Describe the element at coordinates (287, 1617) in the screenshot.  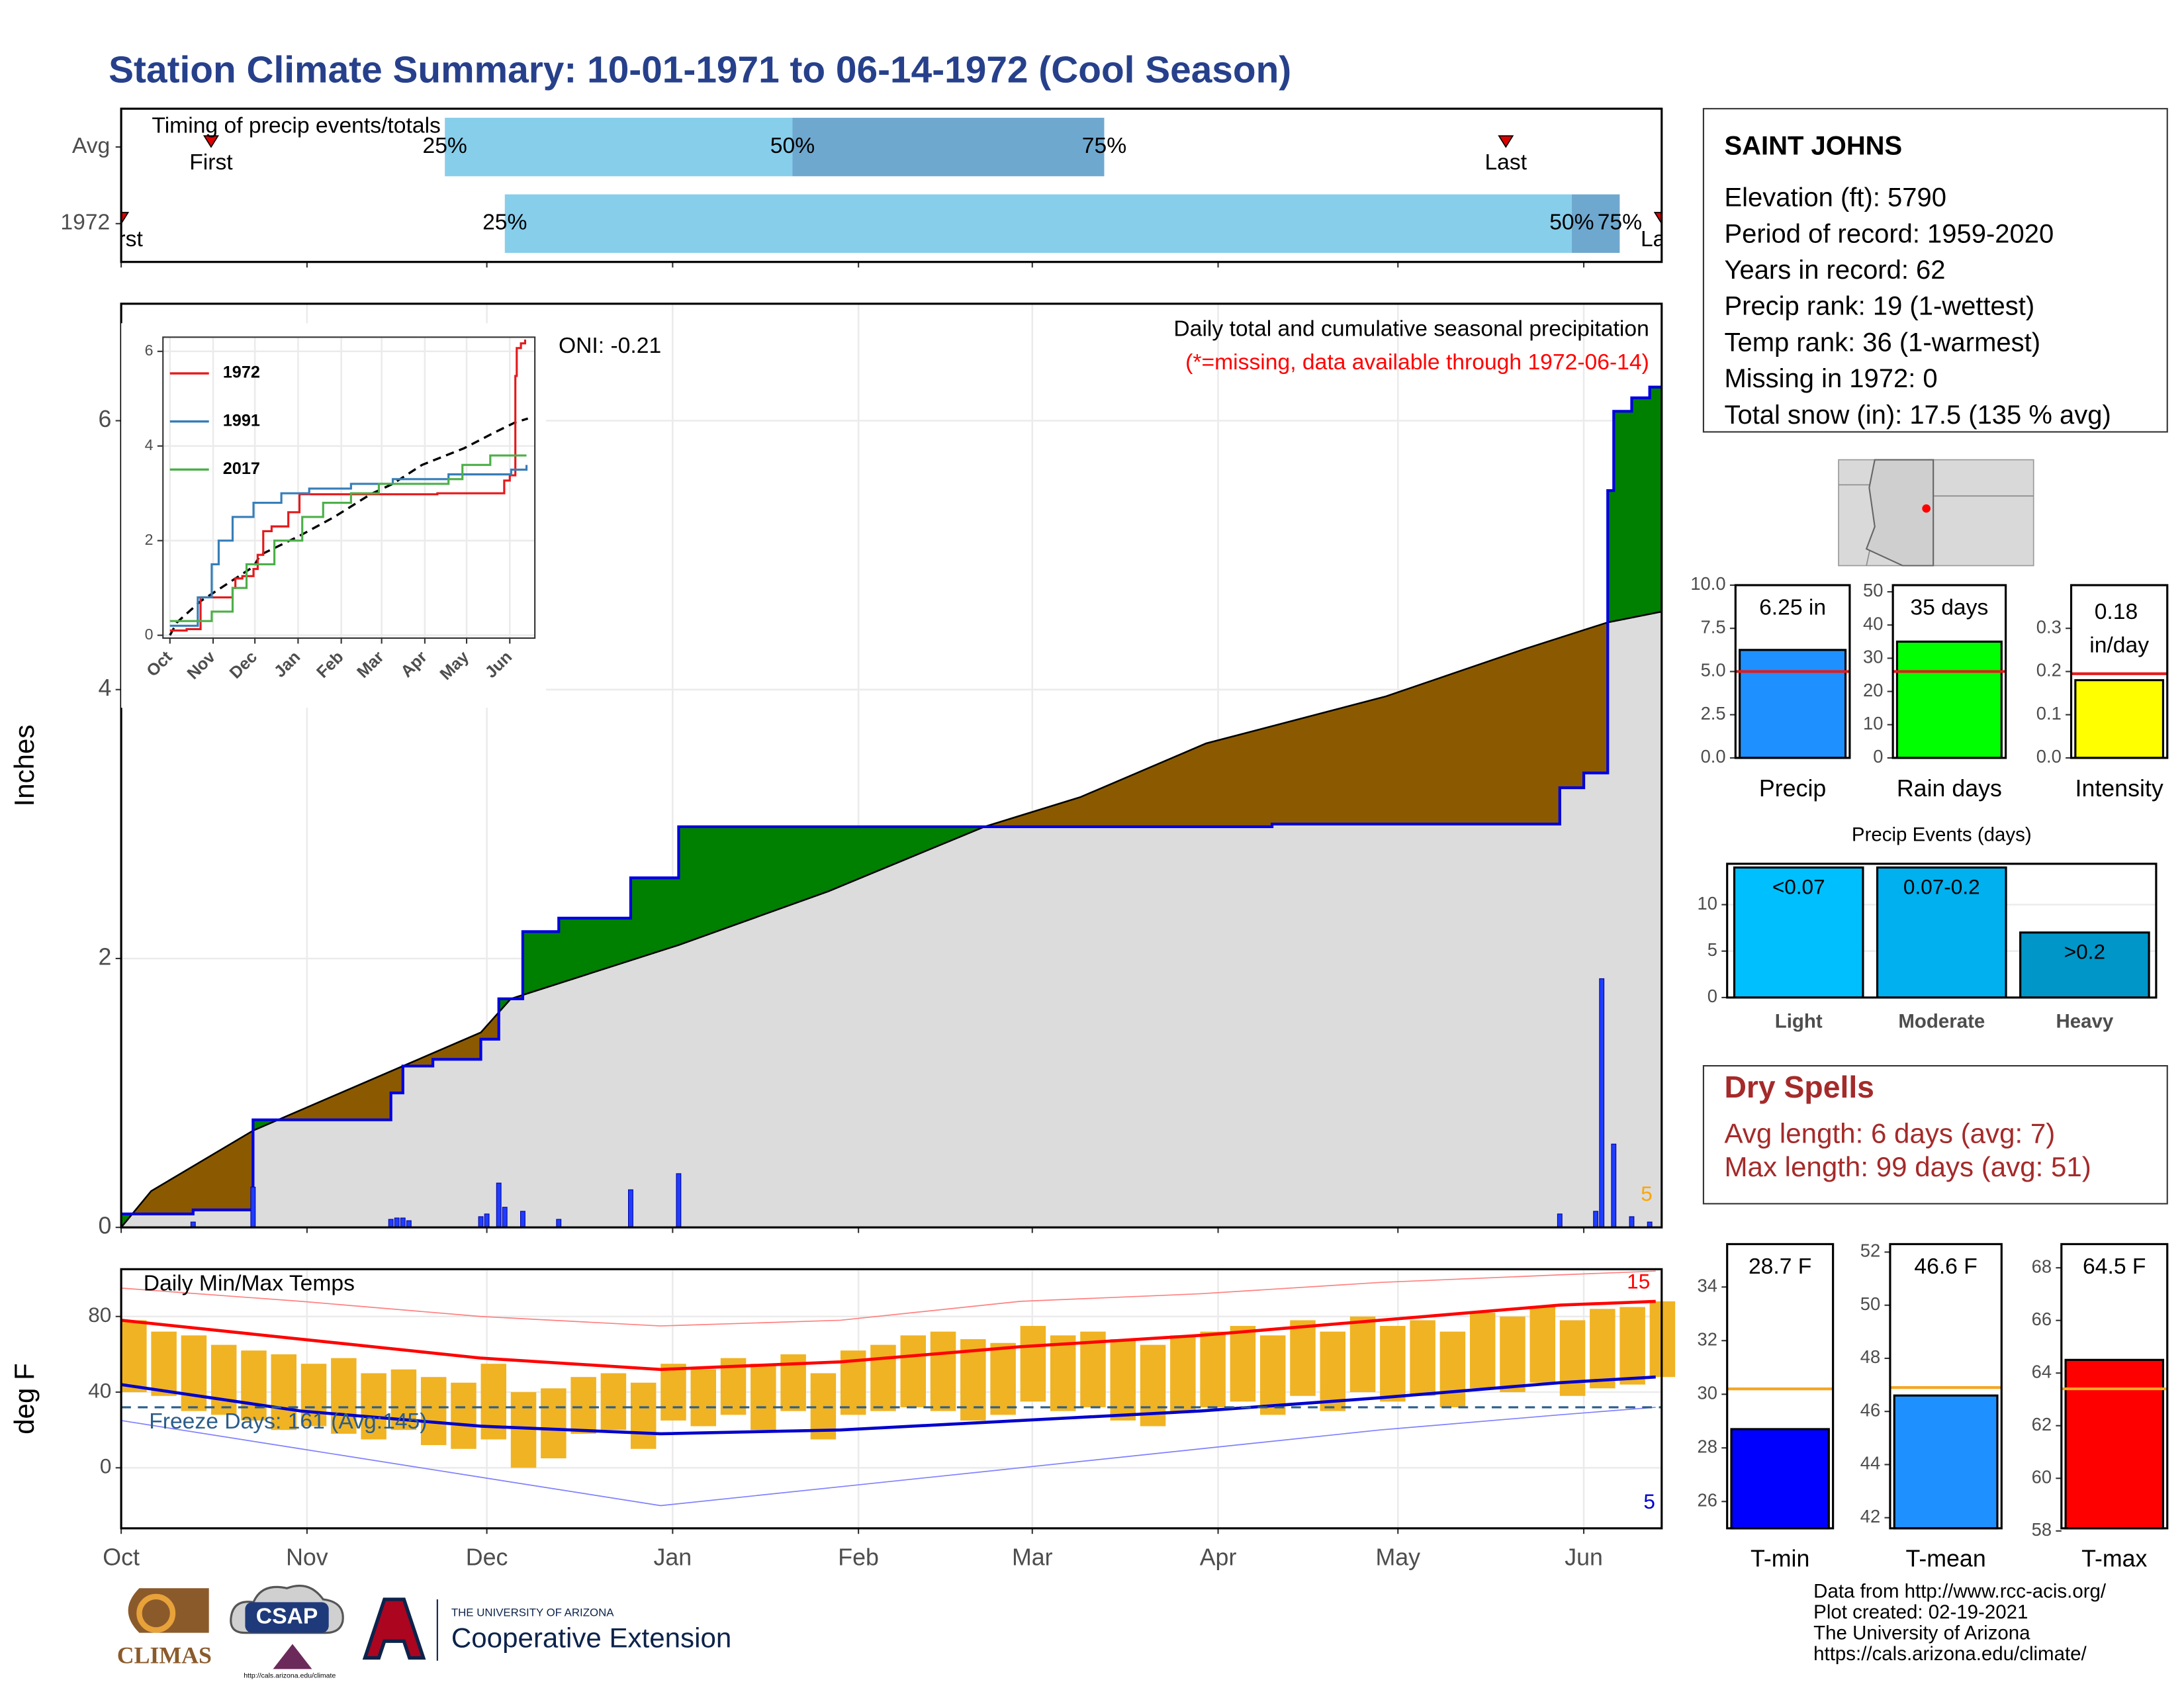
I see `csap-badge` at that location.